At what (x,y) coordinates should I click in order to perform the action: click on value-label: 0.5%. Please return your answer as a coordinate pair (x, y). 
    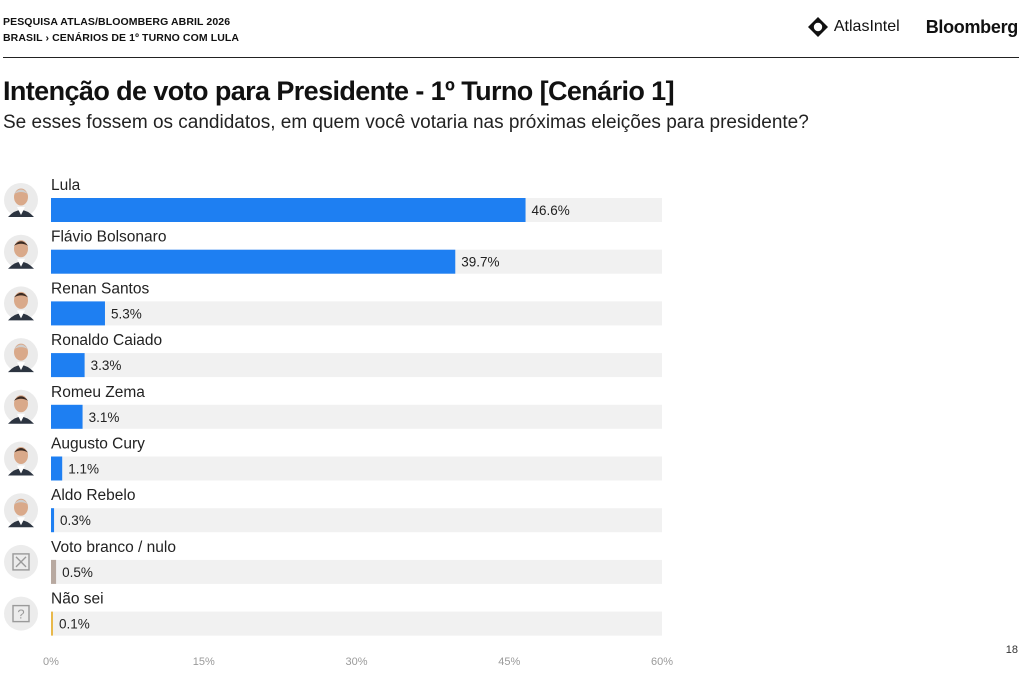
    Looking at the image, I should click on (77, 572).